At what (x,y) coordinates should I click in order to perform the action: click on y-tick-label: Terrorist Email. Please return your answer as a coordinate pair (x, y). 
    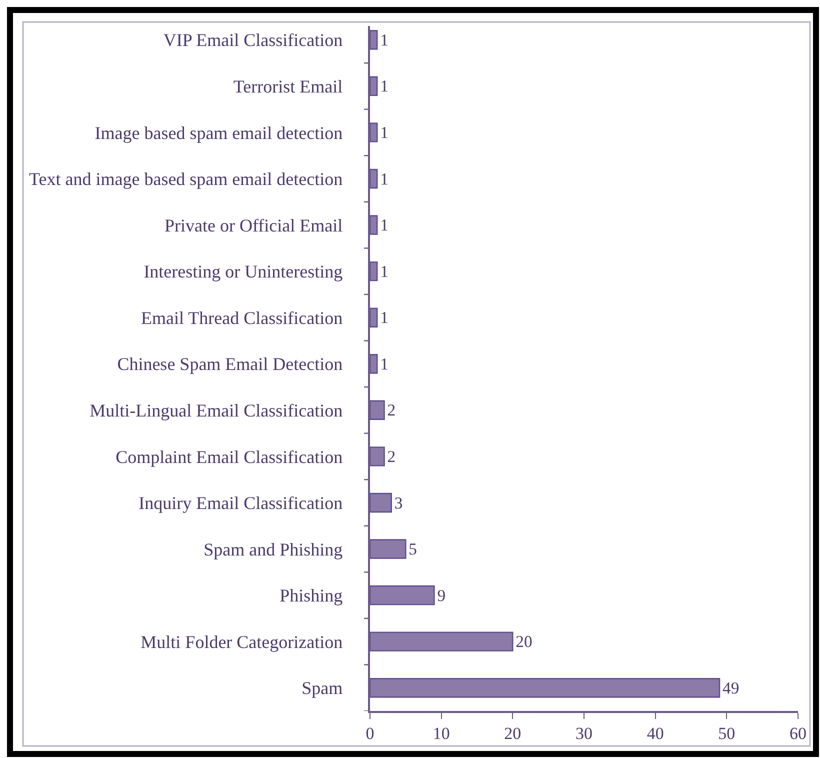
    Looking at the image, I should click on (288, 86).